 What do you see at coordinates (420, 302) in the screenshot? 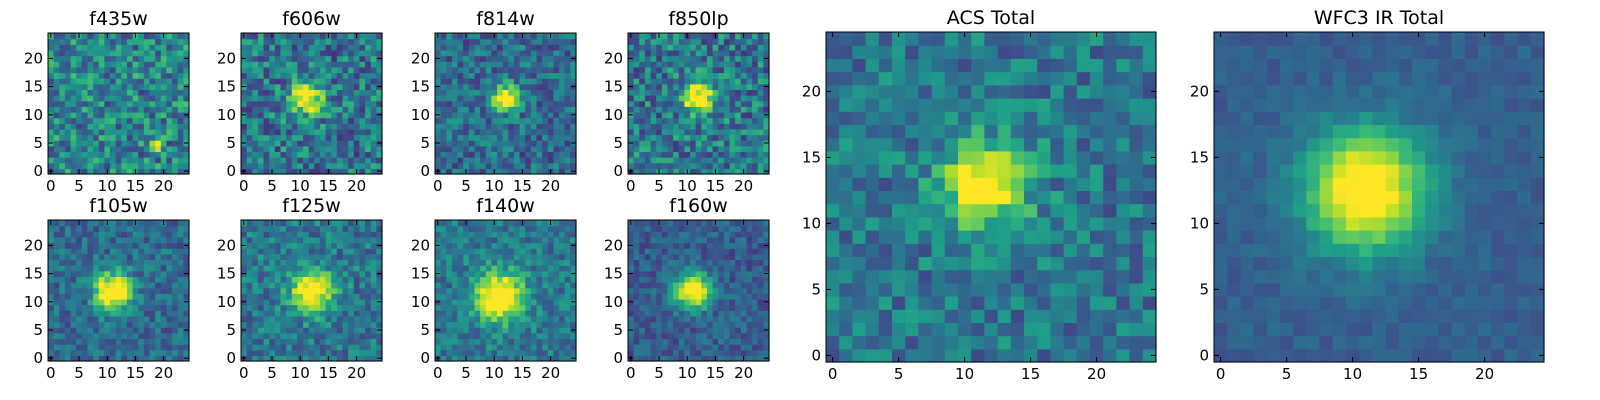
I see `y-tick-label: 10` at bounding box center [420, 302].